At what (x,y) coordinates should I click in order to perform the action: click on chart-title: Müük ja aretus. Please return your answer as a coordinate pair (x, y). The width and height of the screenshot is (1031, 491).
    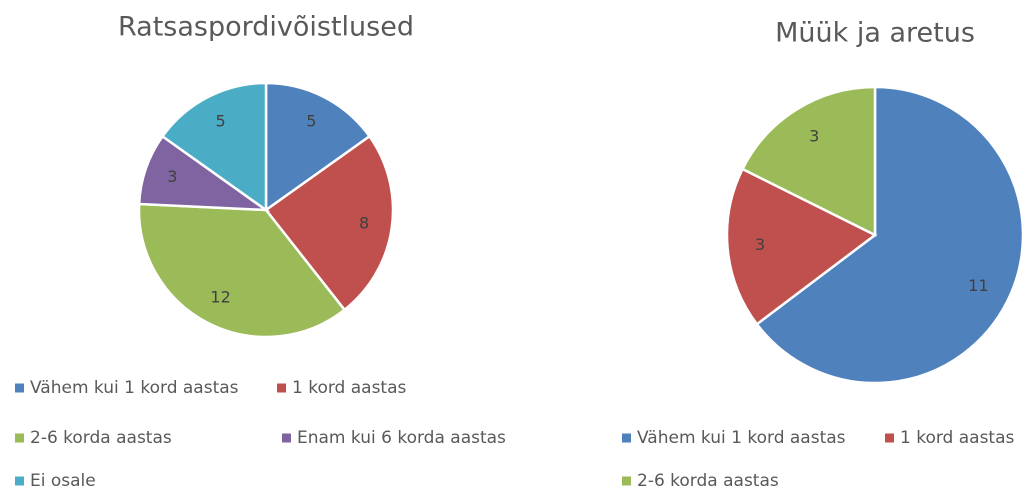
    Looking at the image, I should click on (875, 33).